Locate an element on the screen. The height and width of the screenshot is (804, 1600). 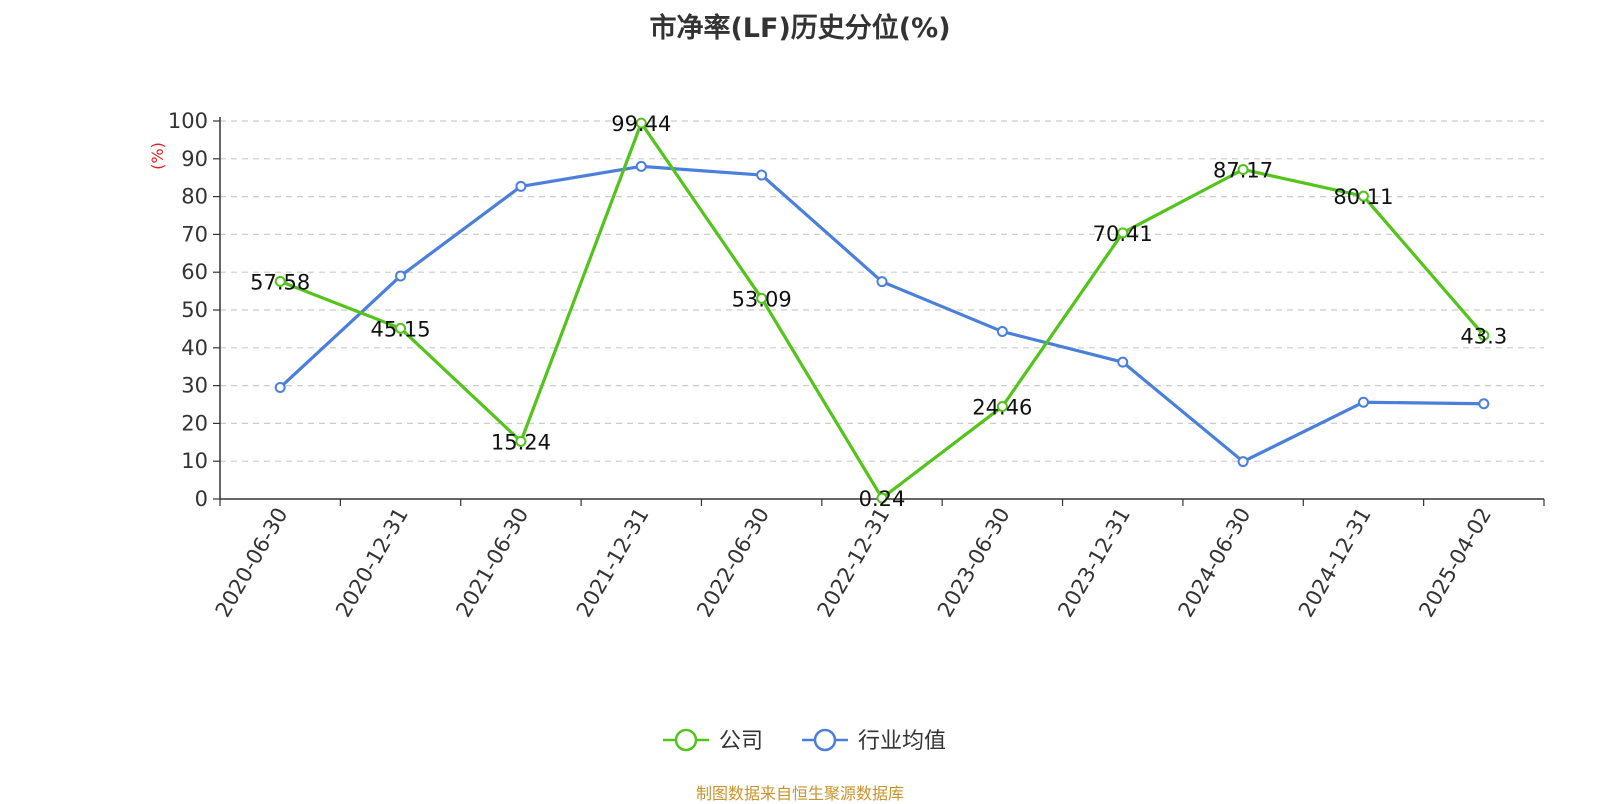
x-tick-label: 2024-06-30 is located at coordinates (1215, 563).